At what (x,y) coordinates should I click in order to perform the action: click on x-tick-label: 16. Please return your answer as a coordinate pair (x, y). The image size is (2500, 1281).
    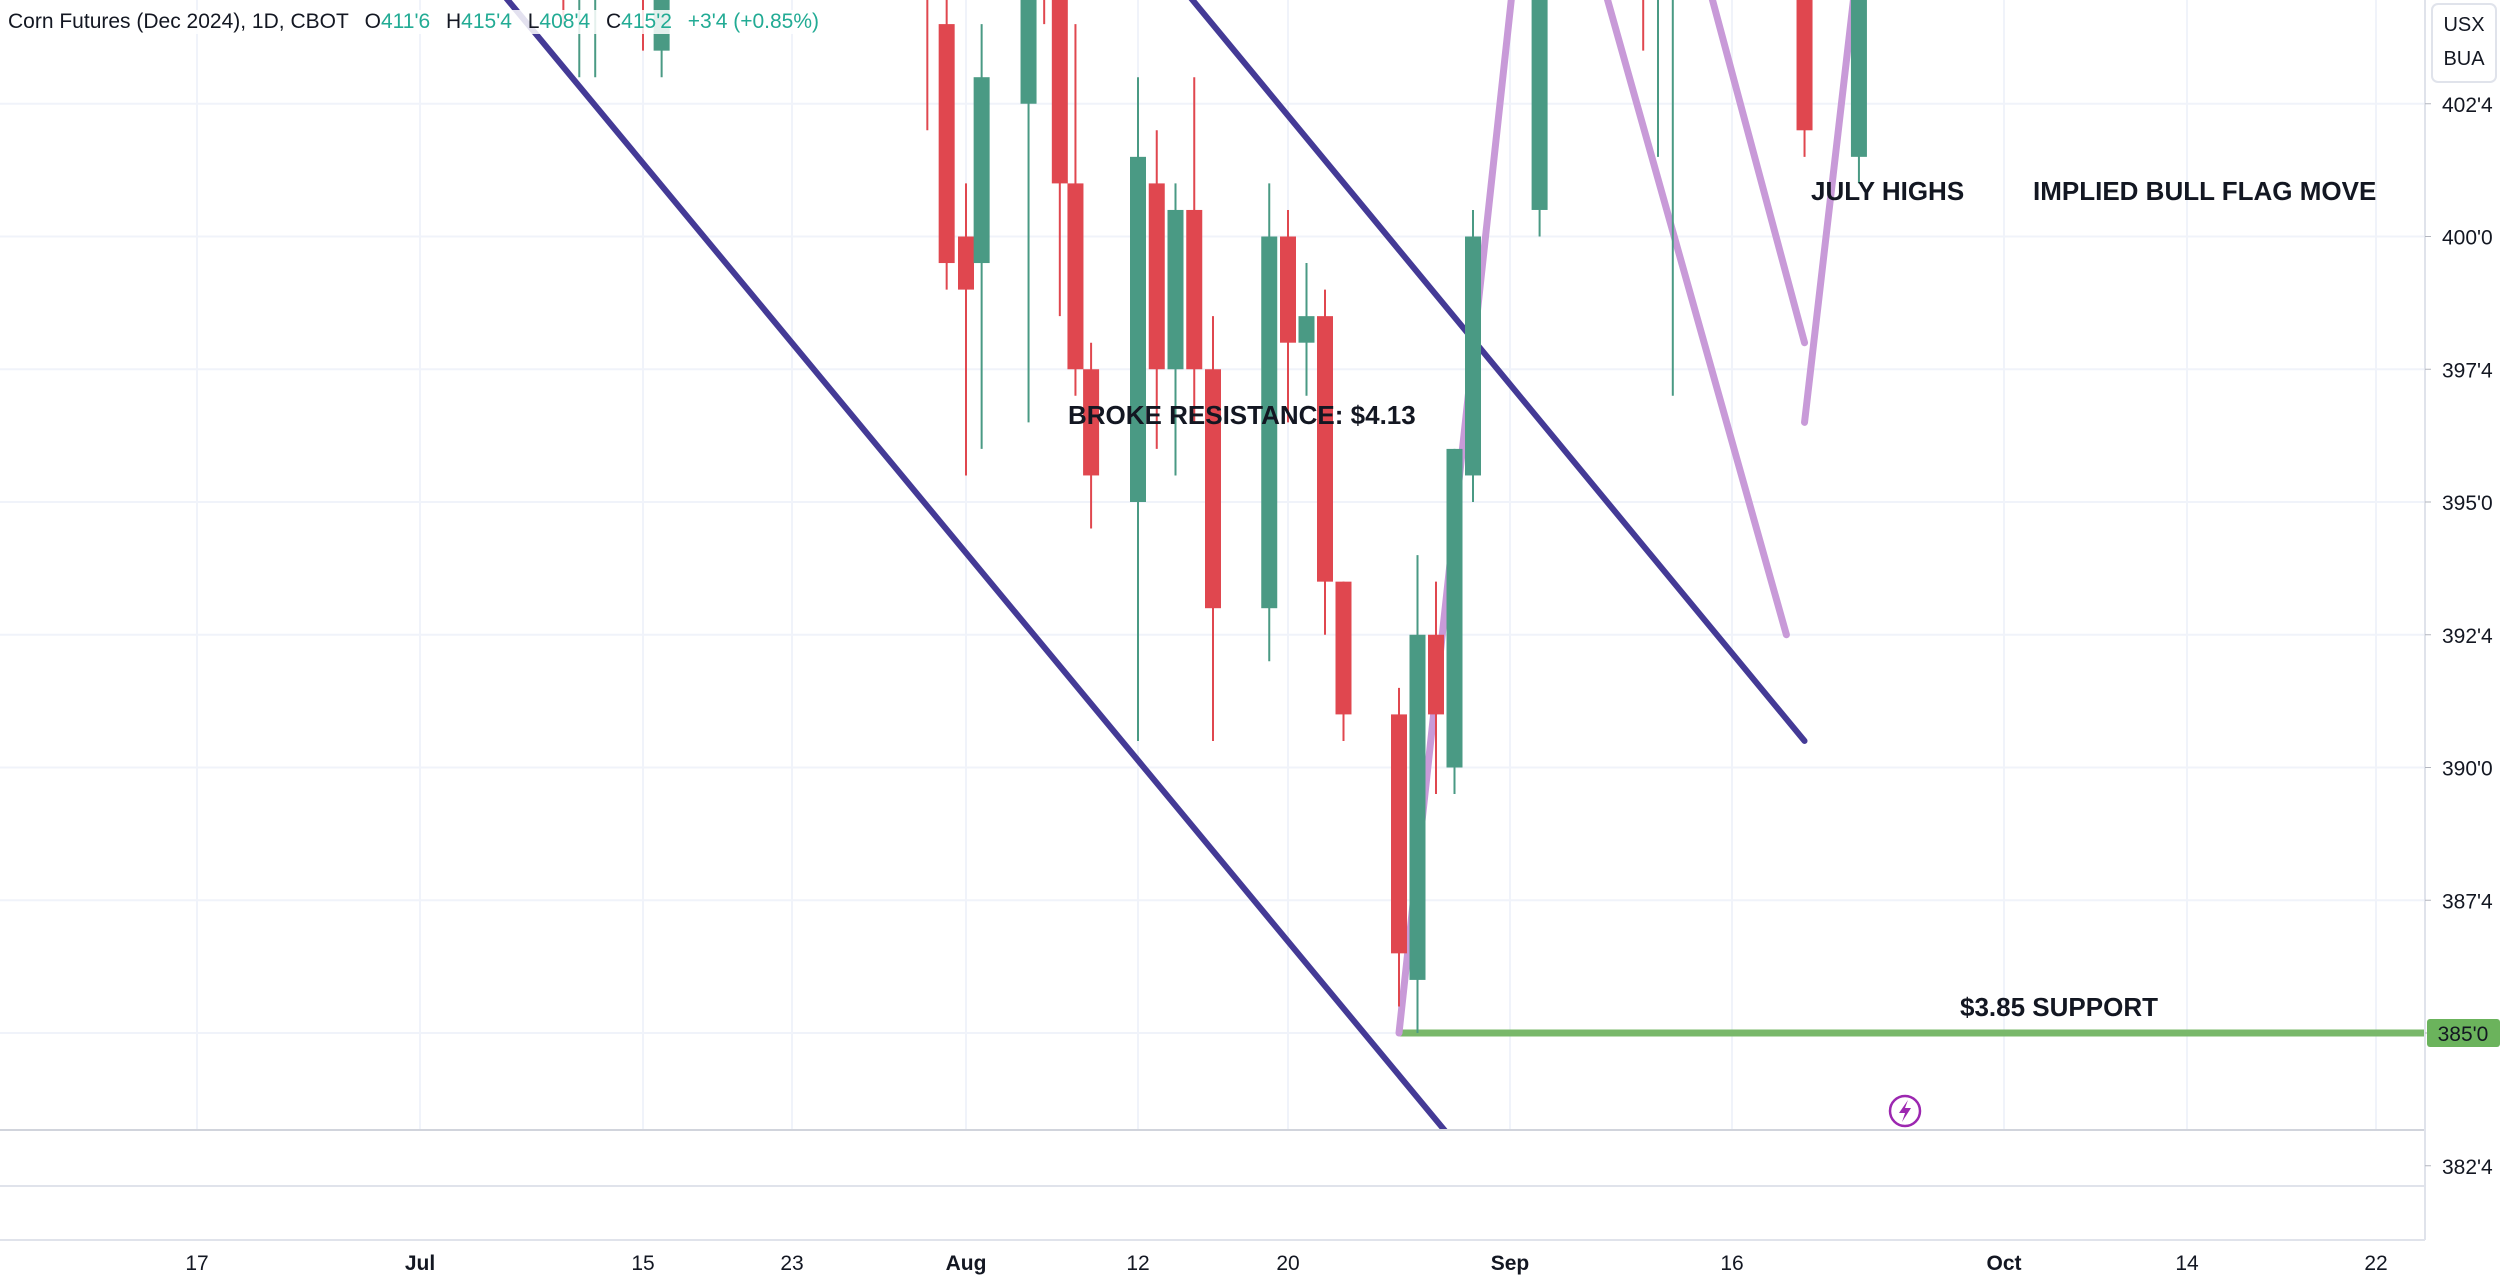
    Looking at the image, I should click on (1731, 1263).